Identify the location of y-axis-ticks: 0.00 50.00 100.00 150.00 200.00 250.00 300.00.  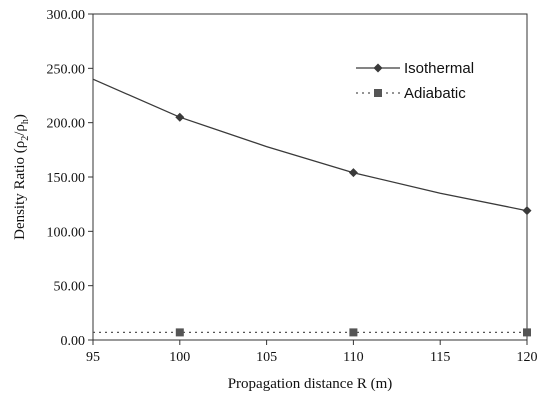
(70, 178).